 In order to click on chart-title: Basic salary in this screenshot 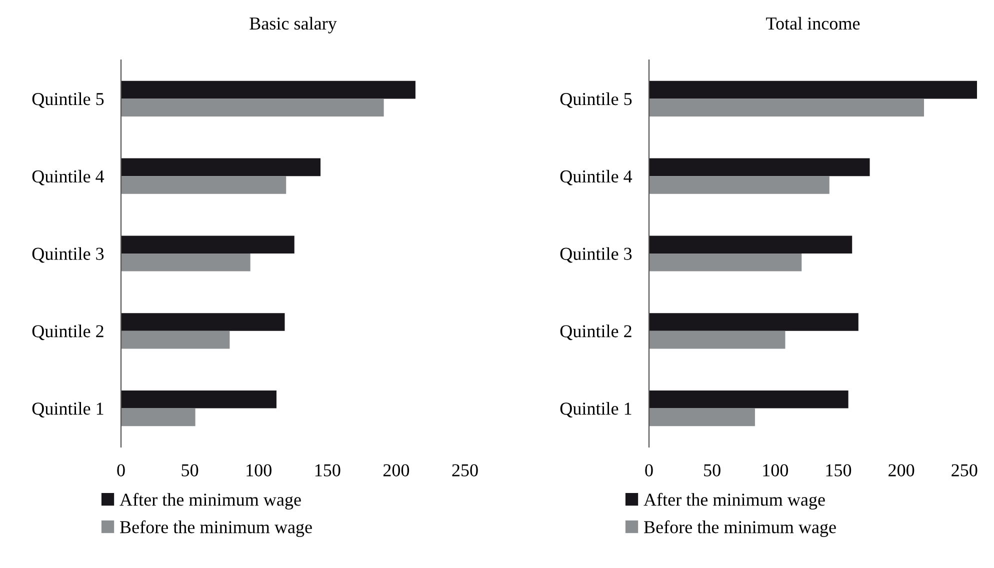, I will do `click(293, 25)`.